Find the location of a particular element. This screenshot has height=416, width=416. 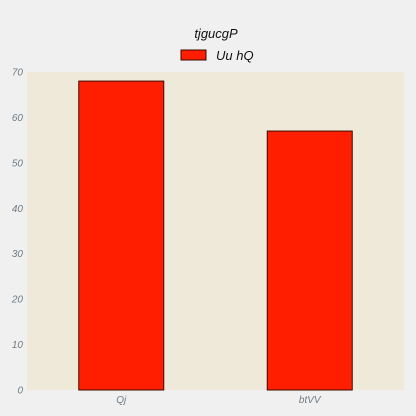

x-axis: Qj btVV is located at coordinates (219, 400).